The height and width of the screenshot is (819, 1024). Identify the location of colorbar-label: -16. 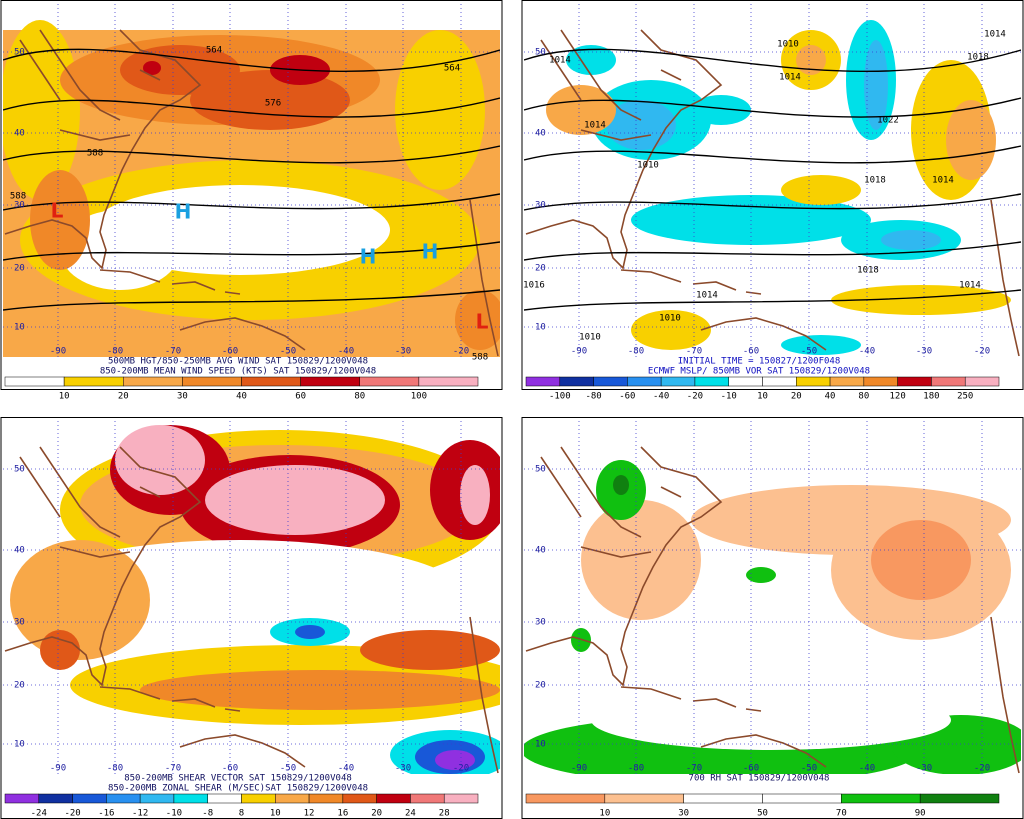
(106, 814).